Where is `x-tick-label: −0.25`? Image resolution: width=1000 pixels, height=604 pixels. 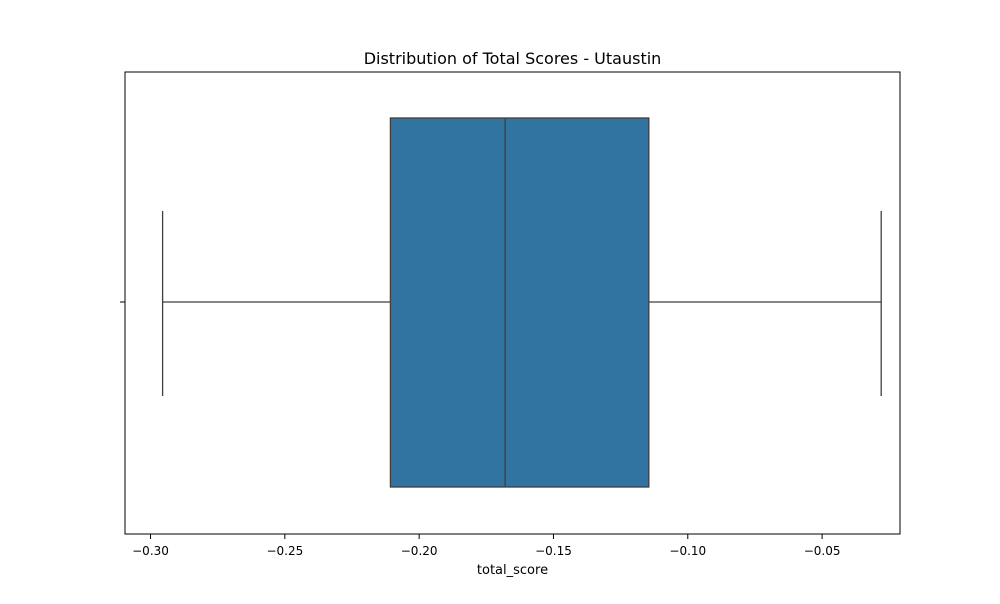
x-tick-label: −0.25 is located at coordinates (284, 551).